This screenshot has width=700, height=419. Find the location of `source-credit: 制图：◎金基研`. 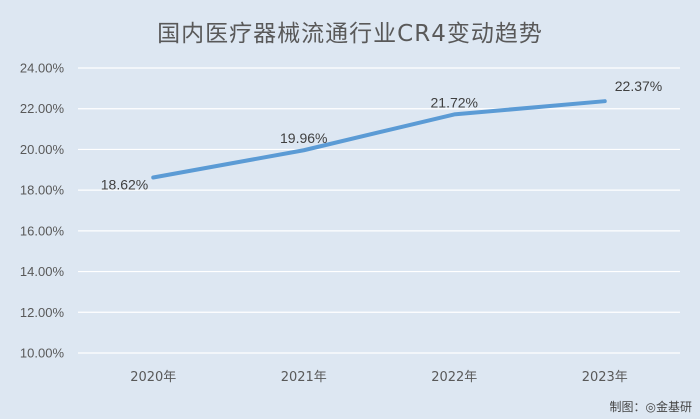

source-credit: 制图：◎金基研 is located at coordinates (650, 407).